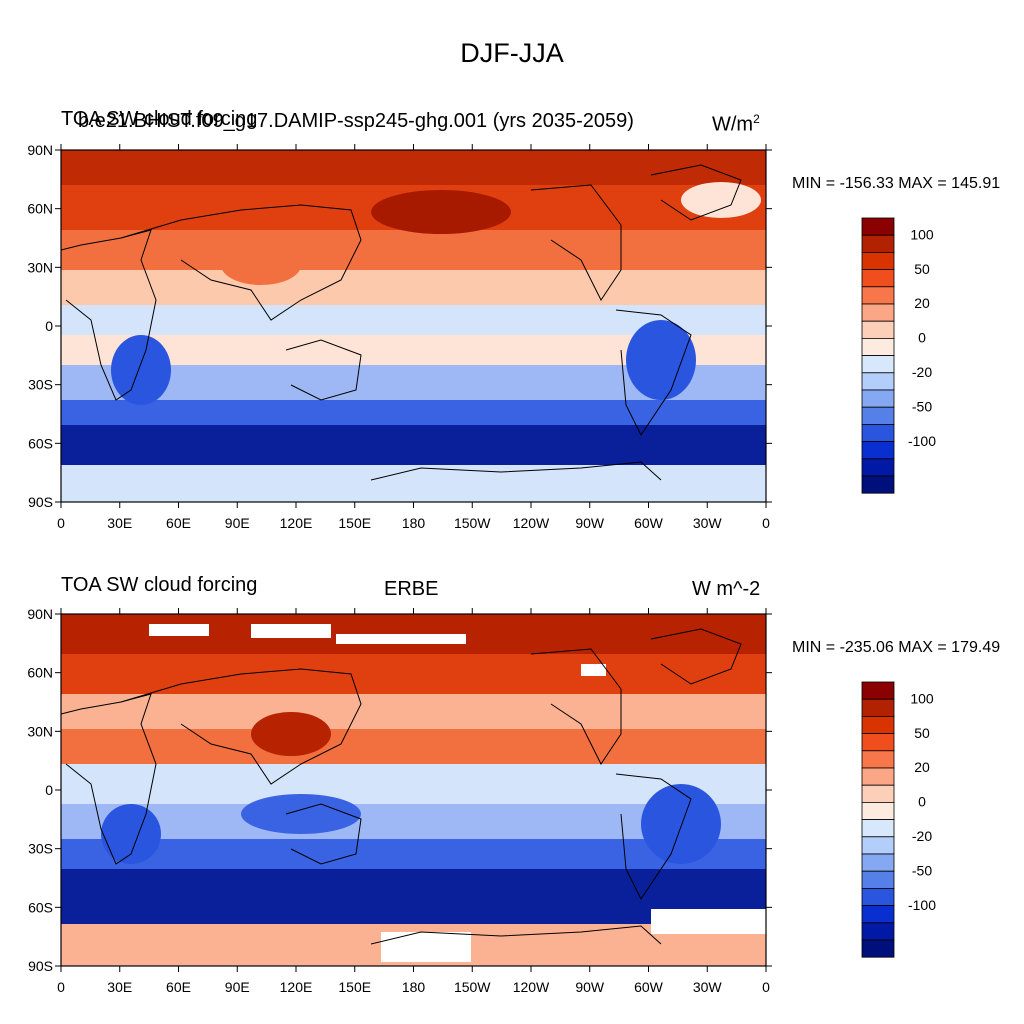 The width and height of the screenshot is (1024, 1024). I want to click on panel1-minmax: MIN = -156.33 MAX = 145.91, so click(896, 183).